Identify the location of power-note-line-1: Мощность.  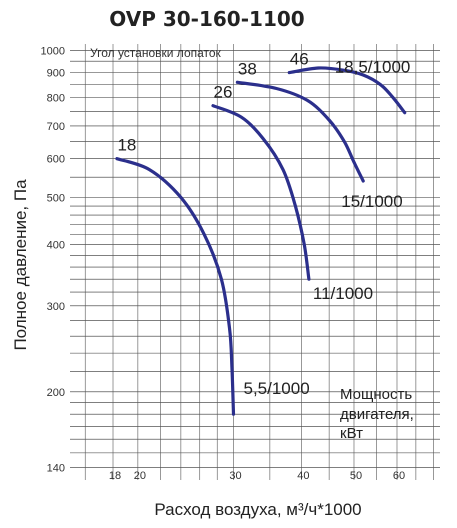
(376, 394).